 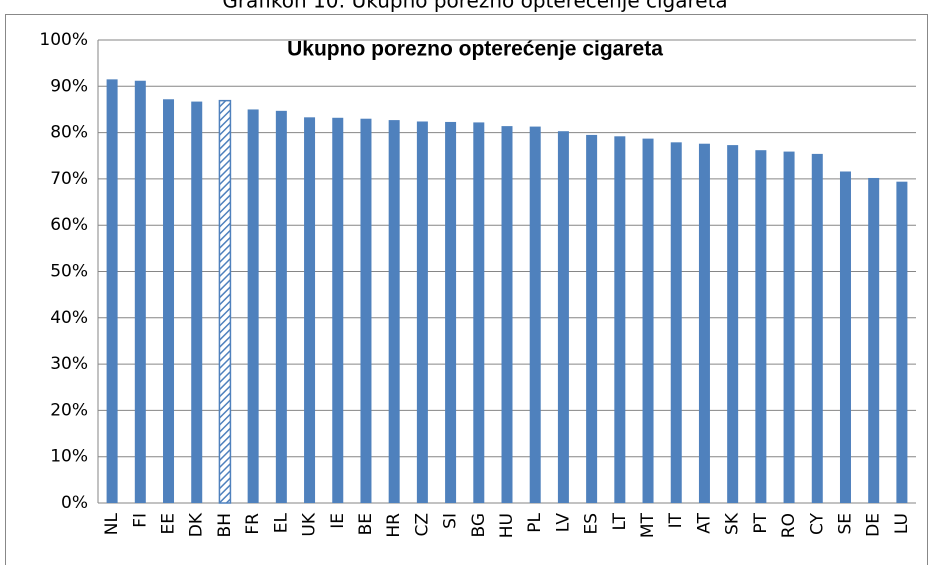 I want to click on x-tick-label: SK, so click(x=733, y=523).